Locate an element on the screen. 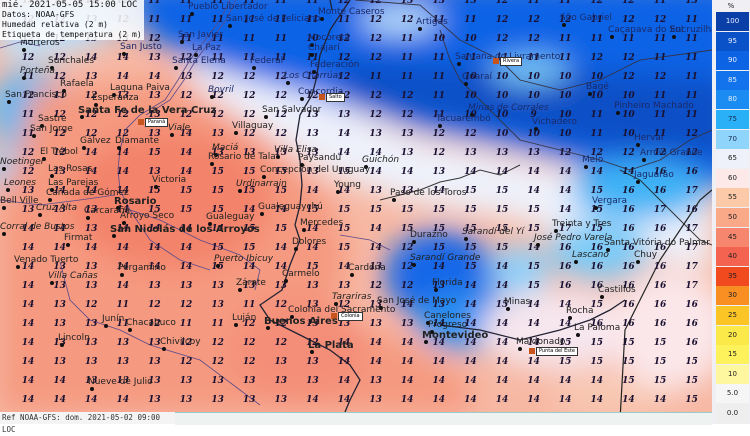 The width and height of the screenshot is (750, 436). legend-unit: % is located at coordinates (731, 6).